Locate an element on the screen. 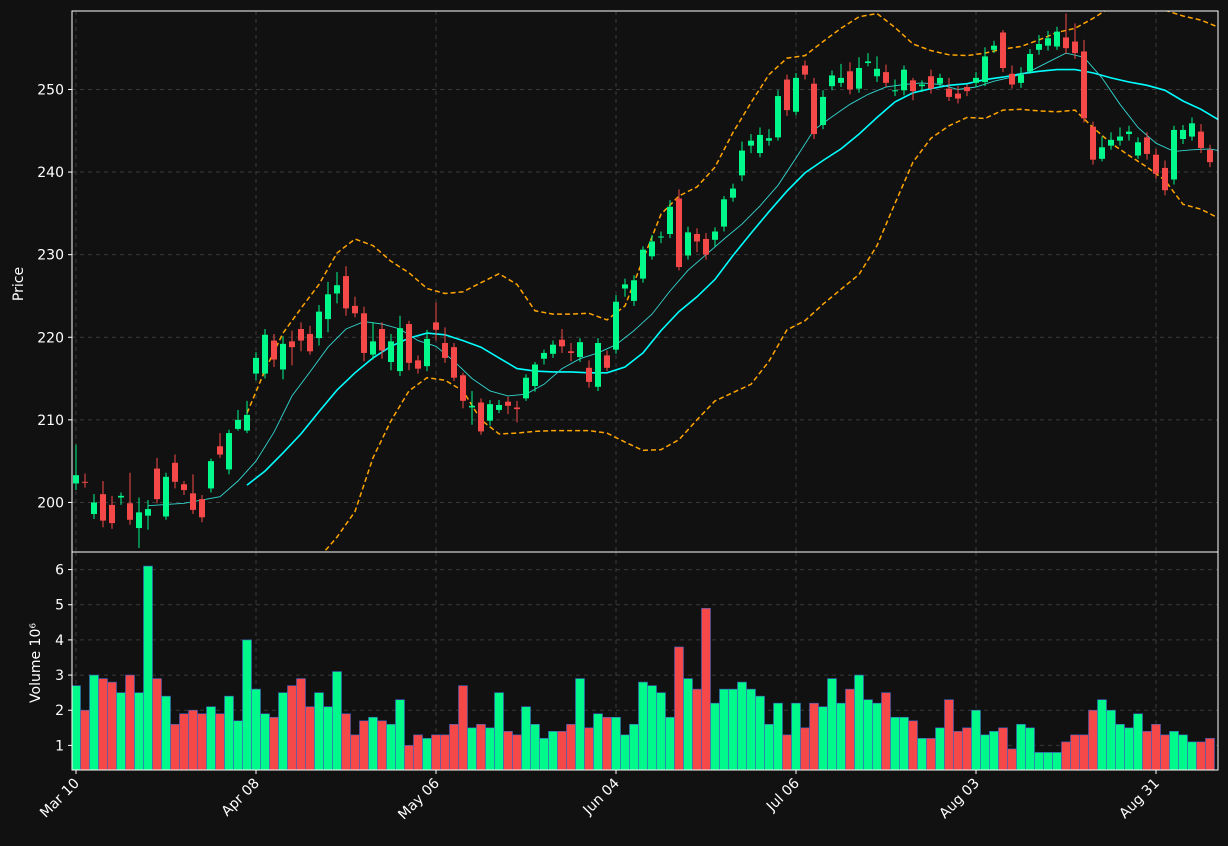 The image size is (1228, 846). x-tick-label: May 06 is located at coordinates (419, 799).